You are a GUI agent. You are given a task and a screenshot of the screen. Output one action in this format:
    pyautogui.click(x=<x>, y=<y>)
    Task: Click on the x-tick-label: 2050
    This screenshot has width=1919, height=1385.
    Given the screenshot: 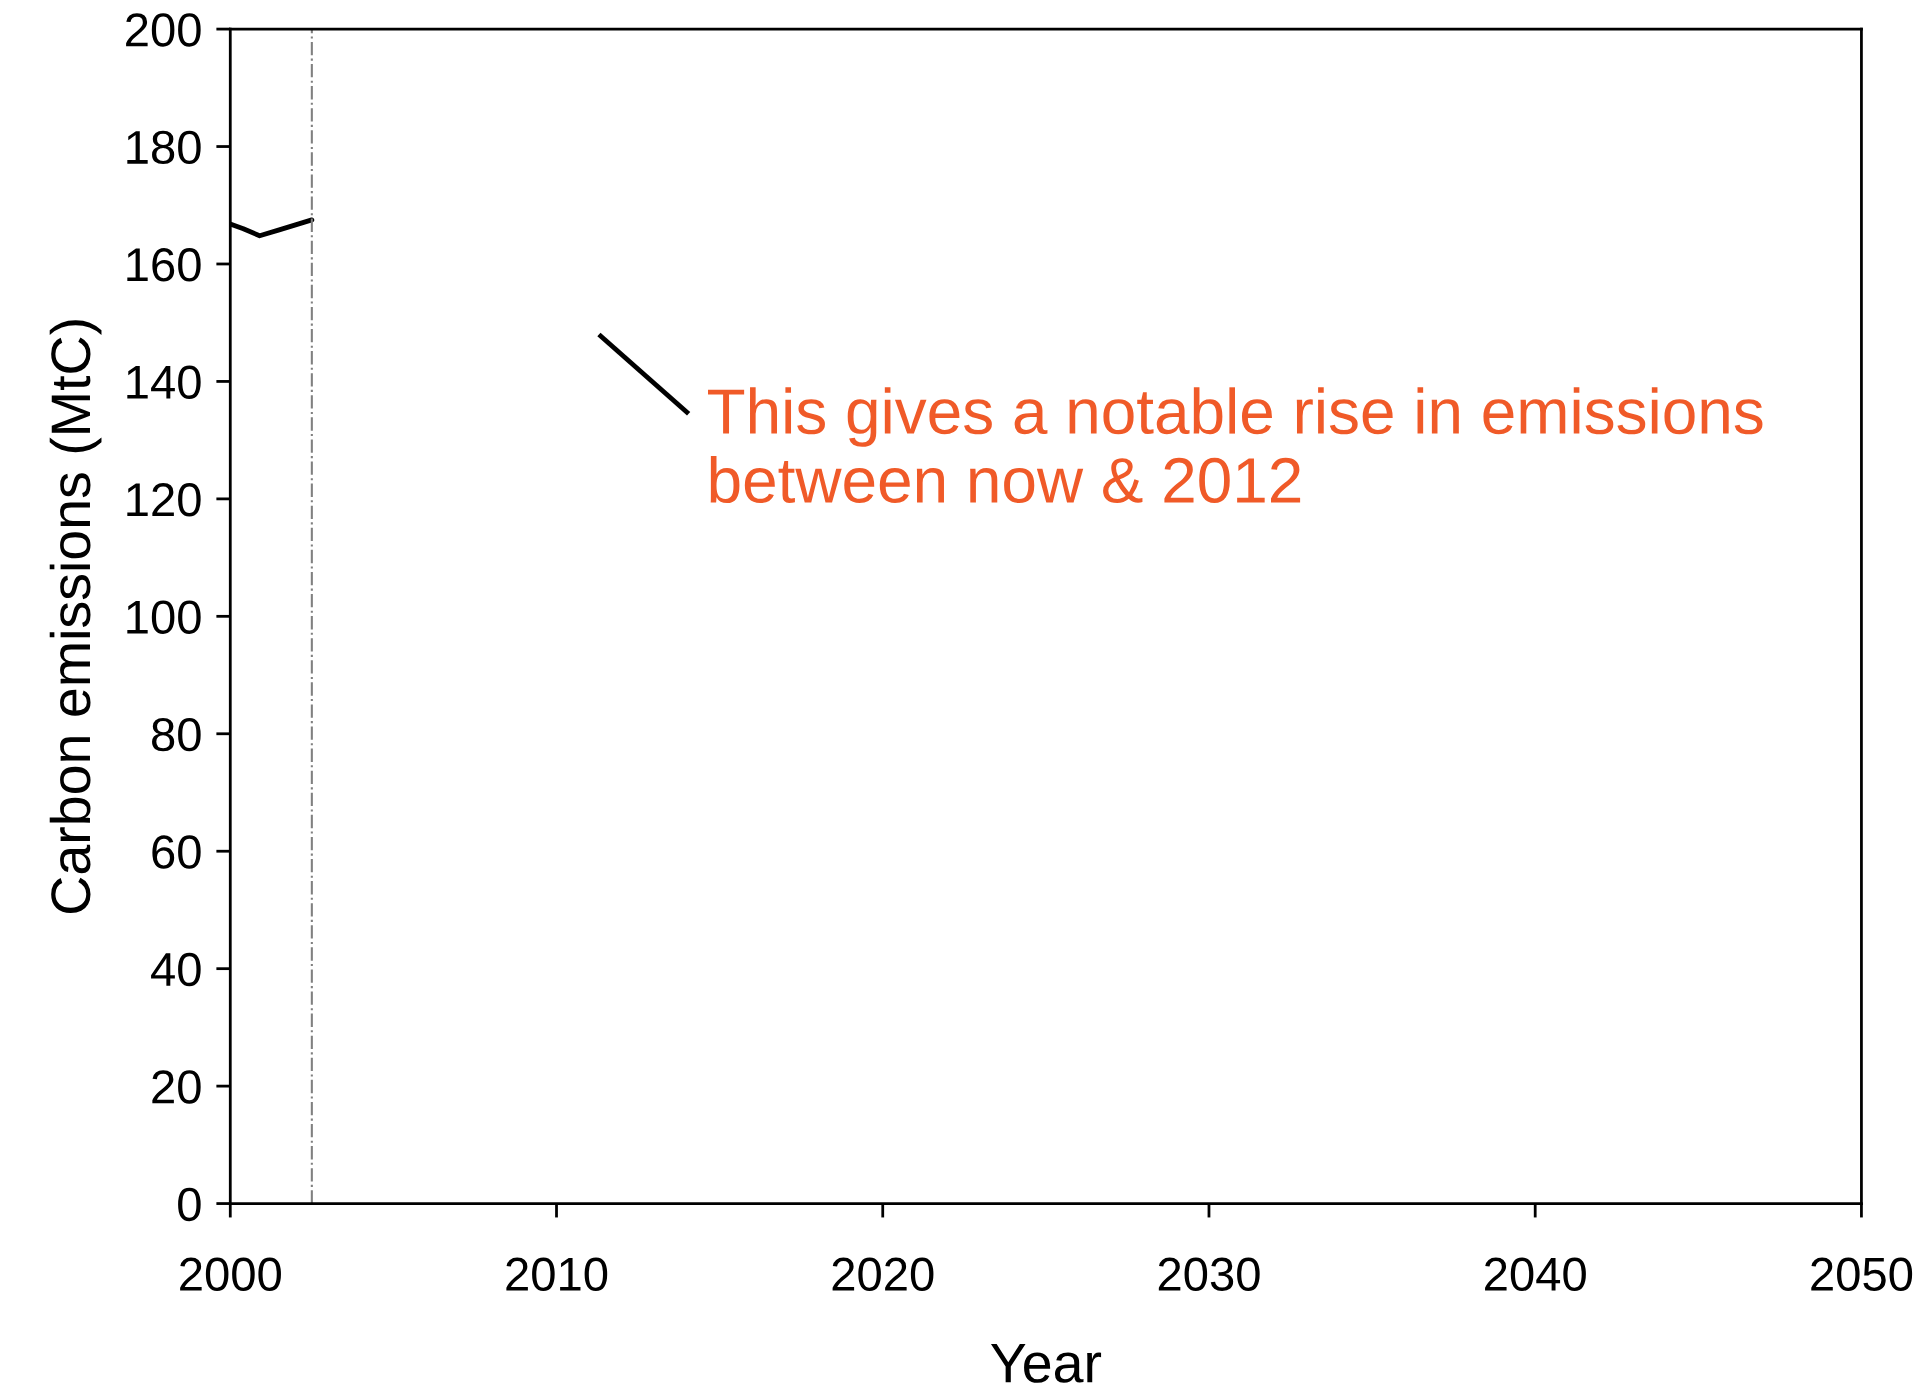 What is the action you would take?
    pyautogui.click(x=1862, y=1274)
    